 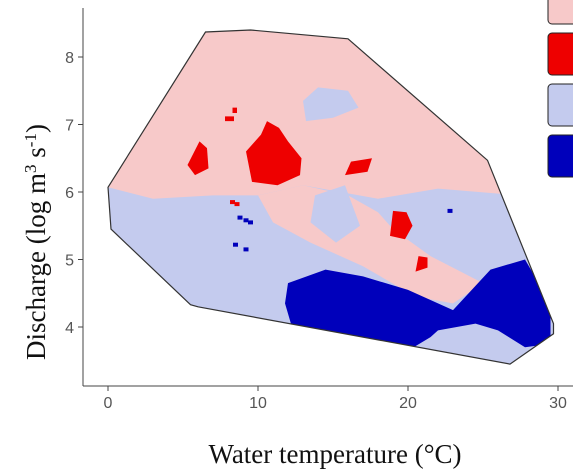 I want to click on x-axis-title: Water temperature (°C), so click(x=335, y=454).